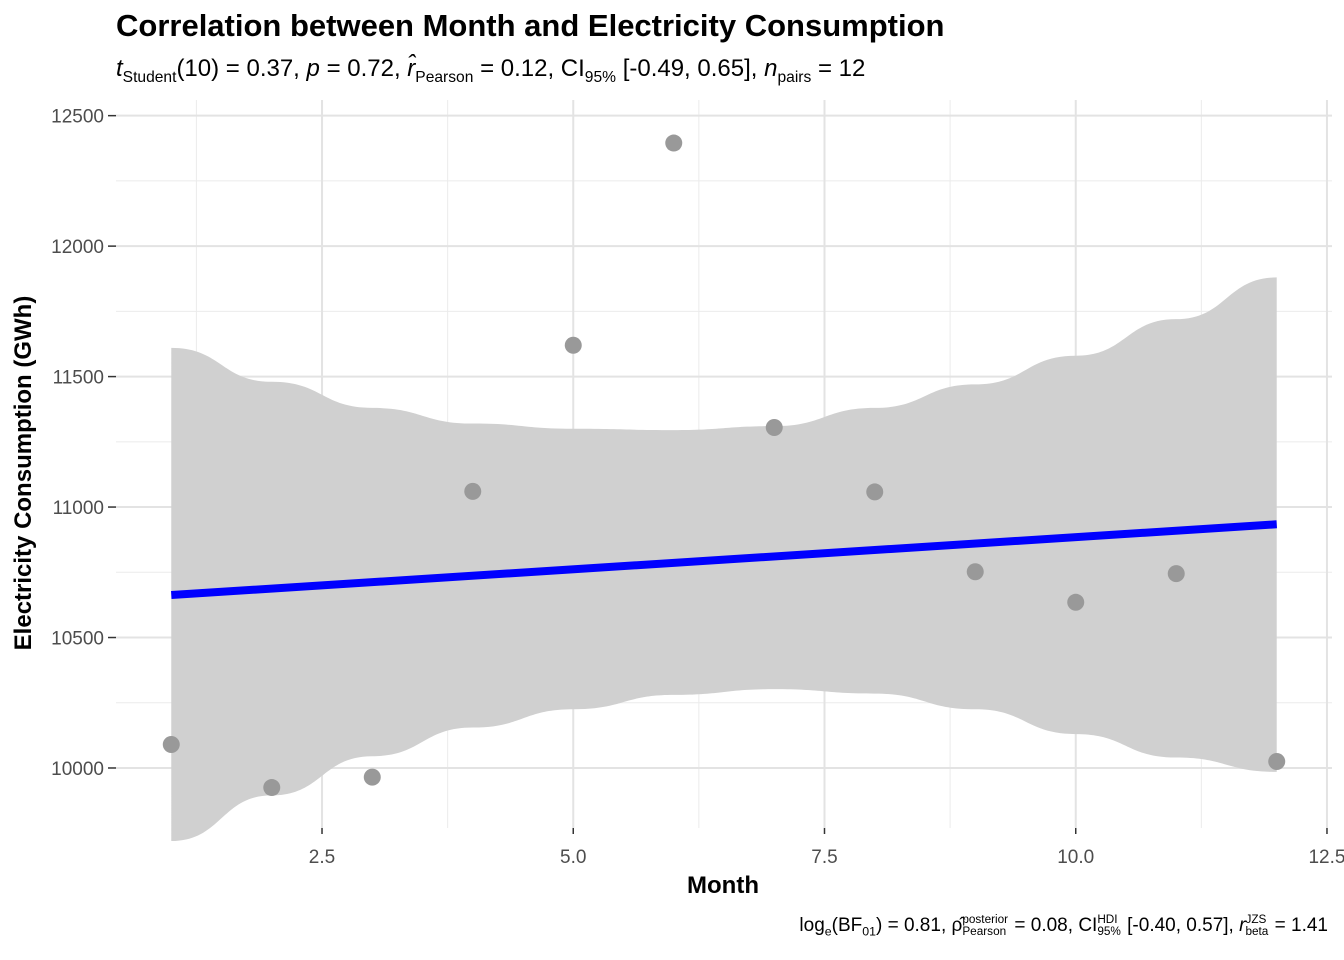  Describe the element at coordinates (1075, 857) in the screenshot. I see `x-tick-label: 10.0` at that location.